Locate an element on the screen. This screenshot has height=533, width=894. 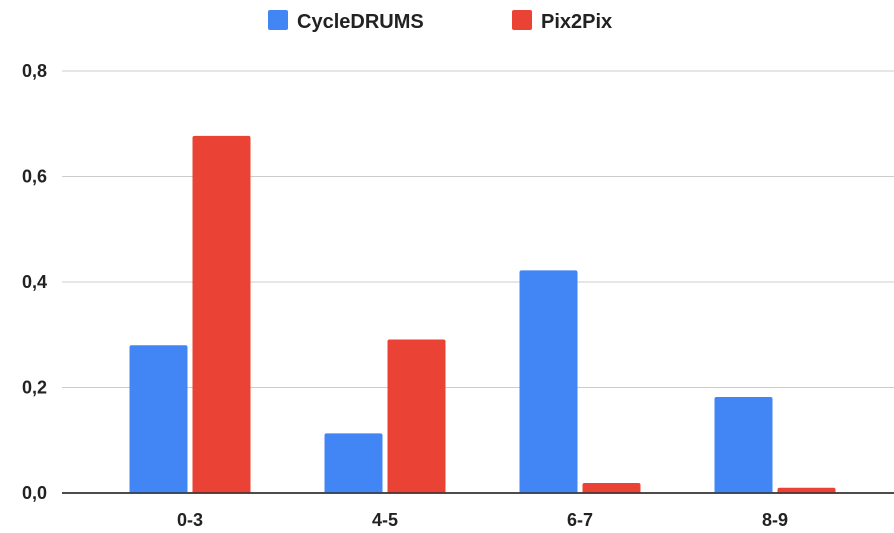
y-tick-label: 0,4 is located at coordinates (34, 282).